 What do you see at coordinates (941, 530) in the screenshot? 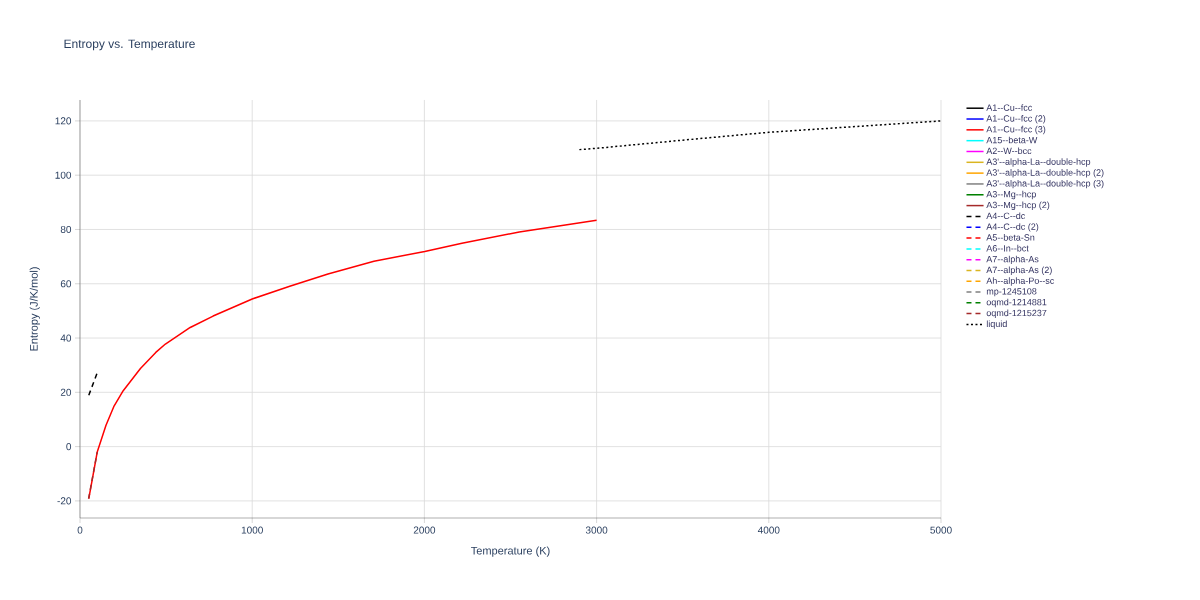
I see `x-tick-label: 5000` at bounding box center [941, 530].